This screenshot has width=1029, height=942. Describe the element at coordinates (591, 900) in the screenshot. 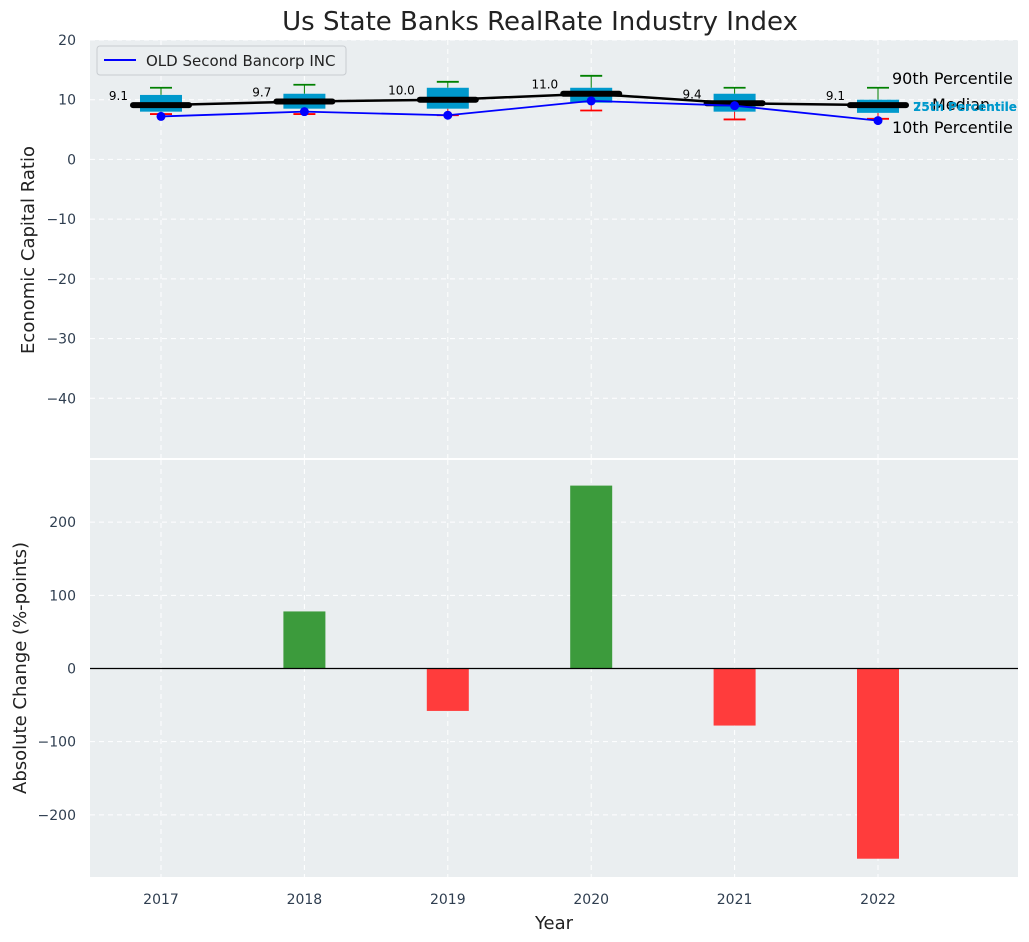

I see `xtick-label: 2020` at that location.